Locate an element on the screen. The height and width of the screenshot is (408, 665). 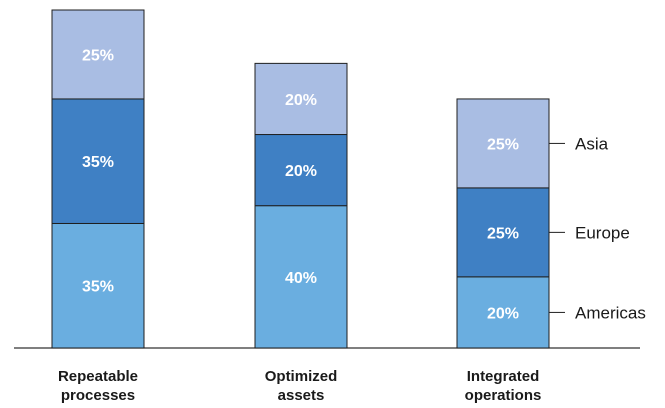
category-label-1: Repeatable processes is located at coordinates (98, 386).